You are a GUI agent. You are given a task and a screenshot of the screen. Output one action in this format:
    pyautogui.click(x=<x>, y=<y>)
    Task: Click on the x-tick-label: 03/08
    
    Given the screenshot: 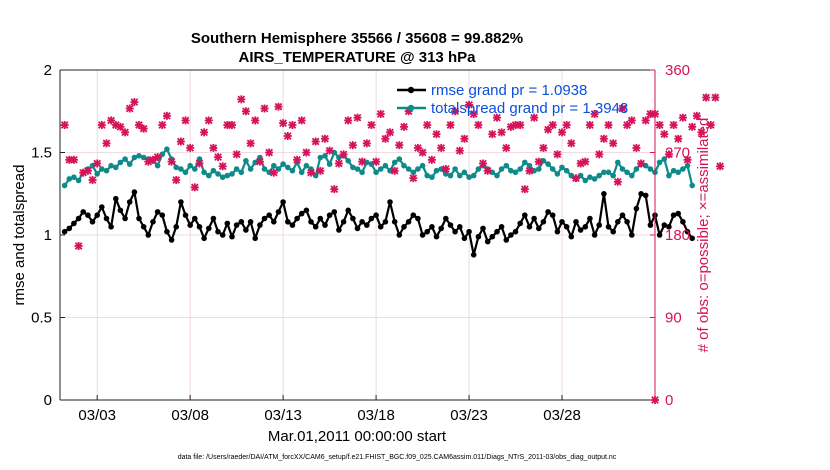 What is the action you would take?
    pyautogui.click(x=190, y=415)
    